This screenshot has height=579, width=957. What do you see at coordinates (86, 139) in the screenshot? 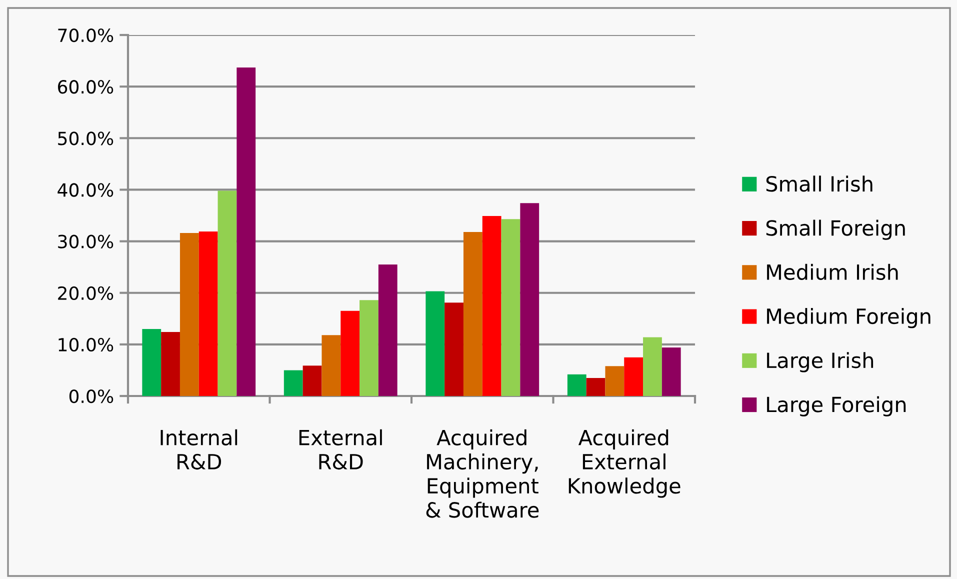
I see `y-tick-label: 50.0%` at bounding box center [86, 139].